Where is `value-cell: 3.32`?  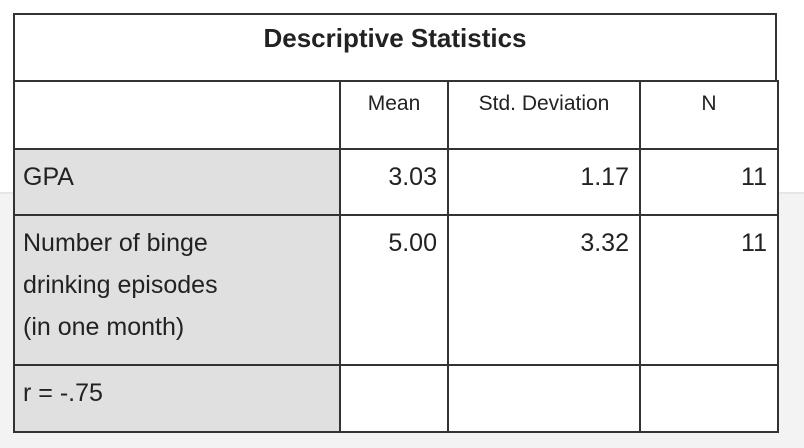 value-cell: 3.32 is located at coordinates (544, 290).